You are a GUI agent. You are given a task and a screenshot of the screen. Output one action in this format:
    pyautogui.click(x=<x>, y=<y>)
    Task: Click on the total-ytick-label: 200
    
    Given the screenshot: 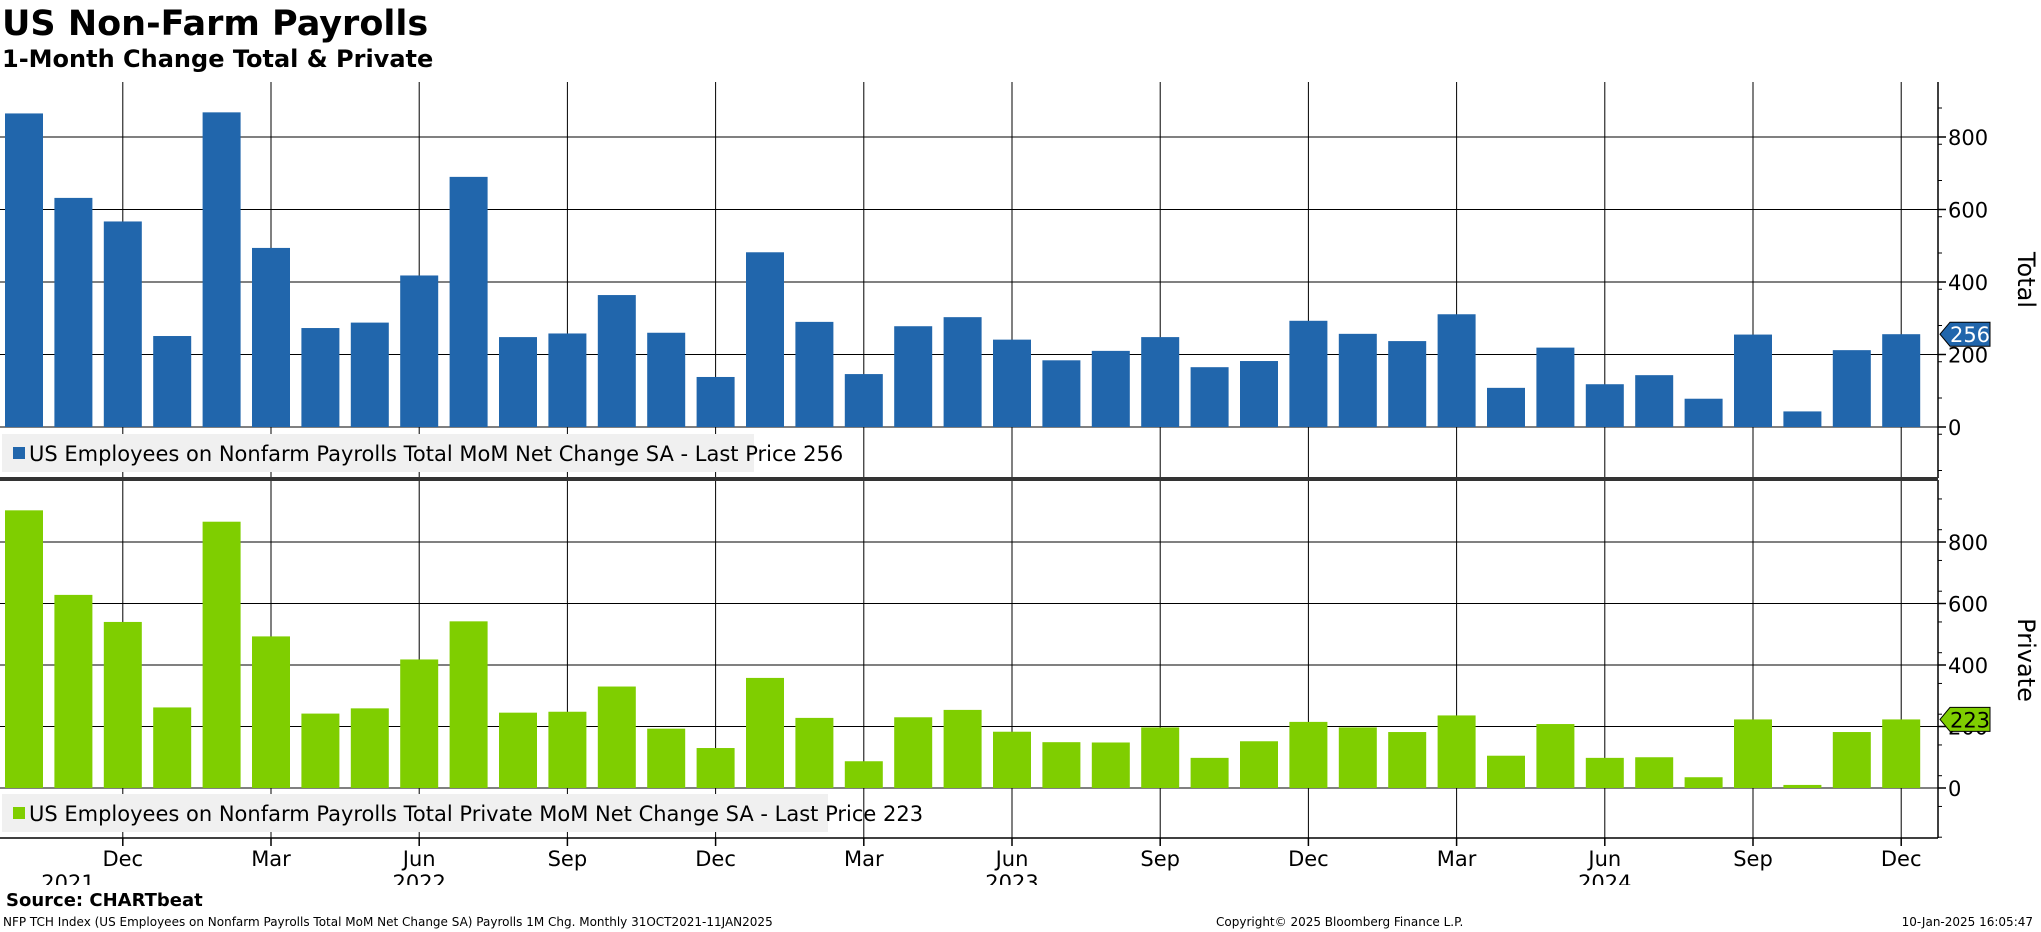 What is the action you would take?
    pyautogui.click(x=1968, y=356)
    